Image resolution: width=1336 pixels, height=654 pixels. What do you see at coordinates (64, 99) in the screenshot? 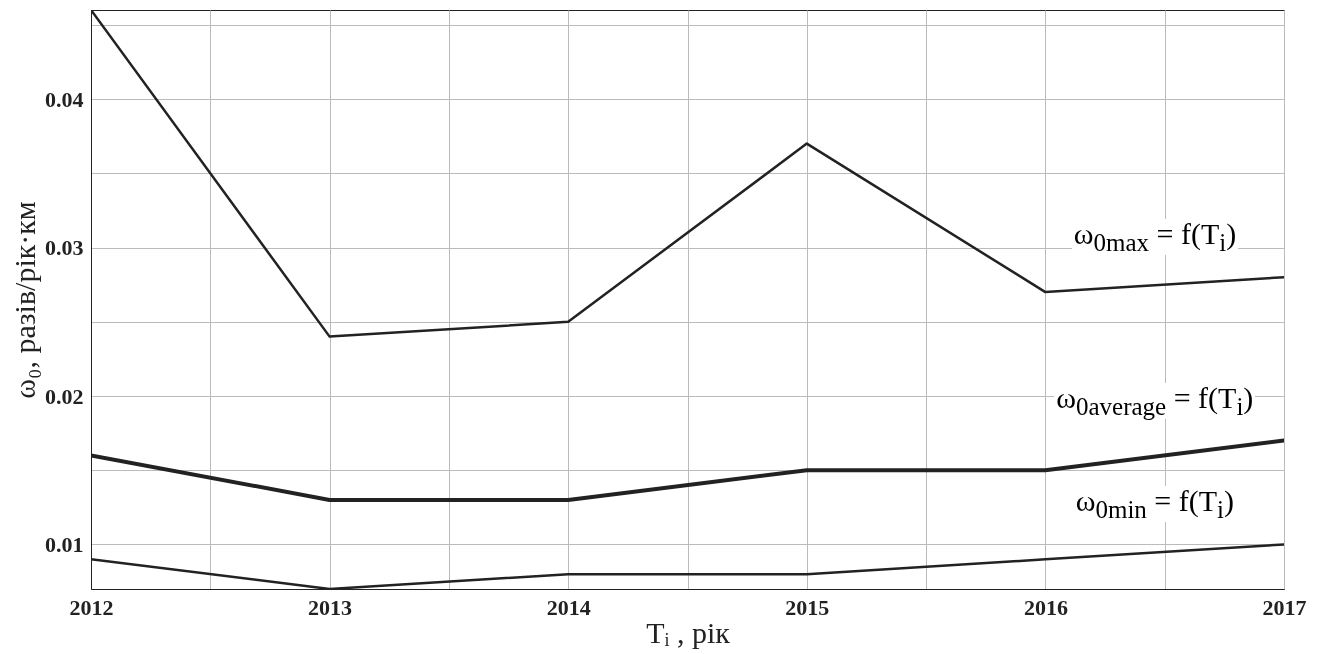
I see `y-tick-label: 0.04` at bounding box center [64, 99].